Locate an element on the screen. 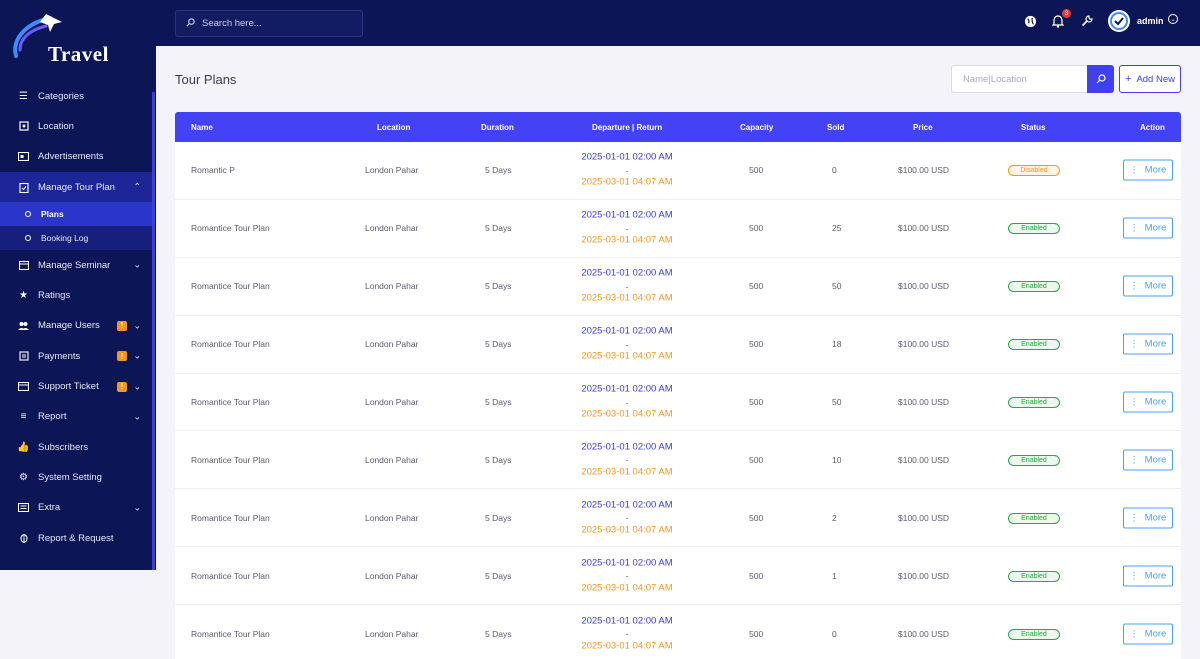 This screenshot has height=659, width=1200. sidebar-item-extra: Extra ⌄ is located at coordinates (76, 508).